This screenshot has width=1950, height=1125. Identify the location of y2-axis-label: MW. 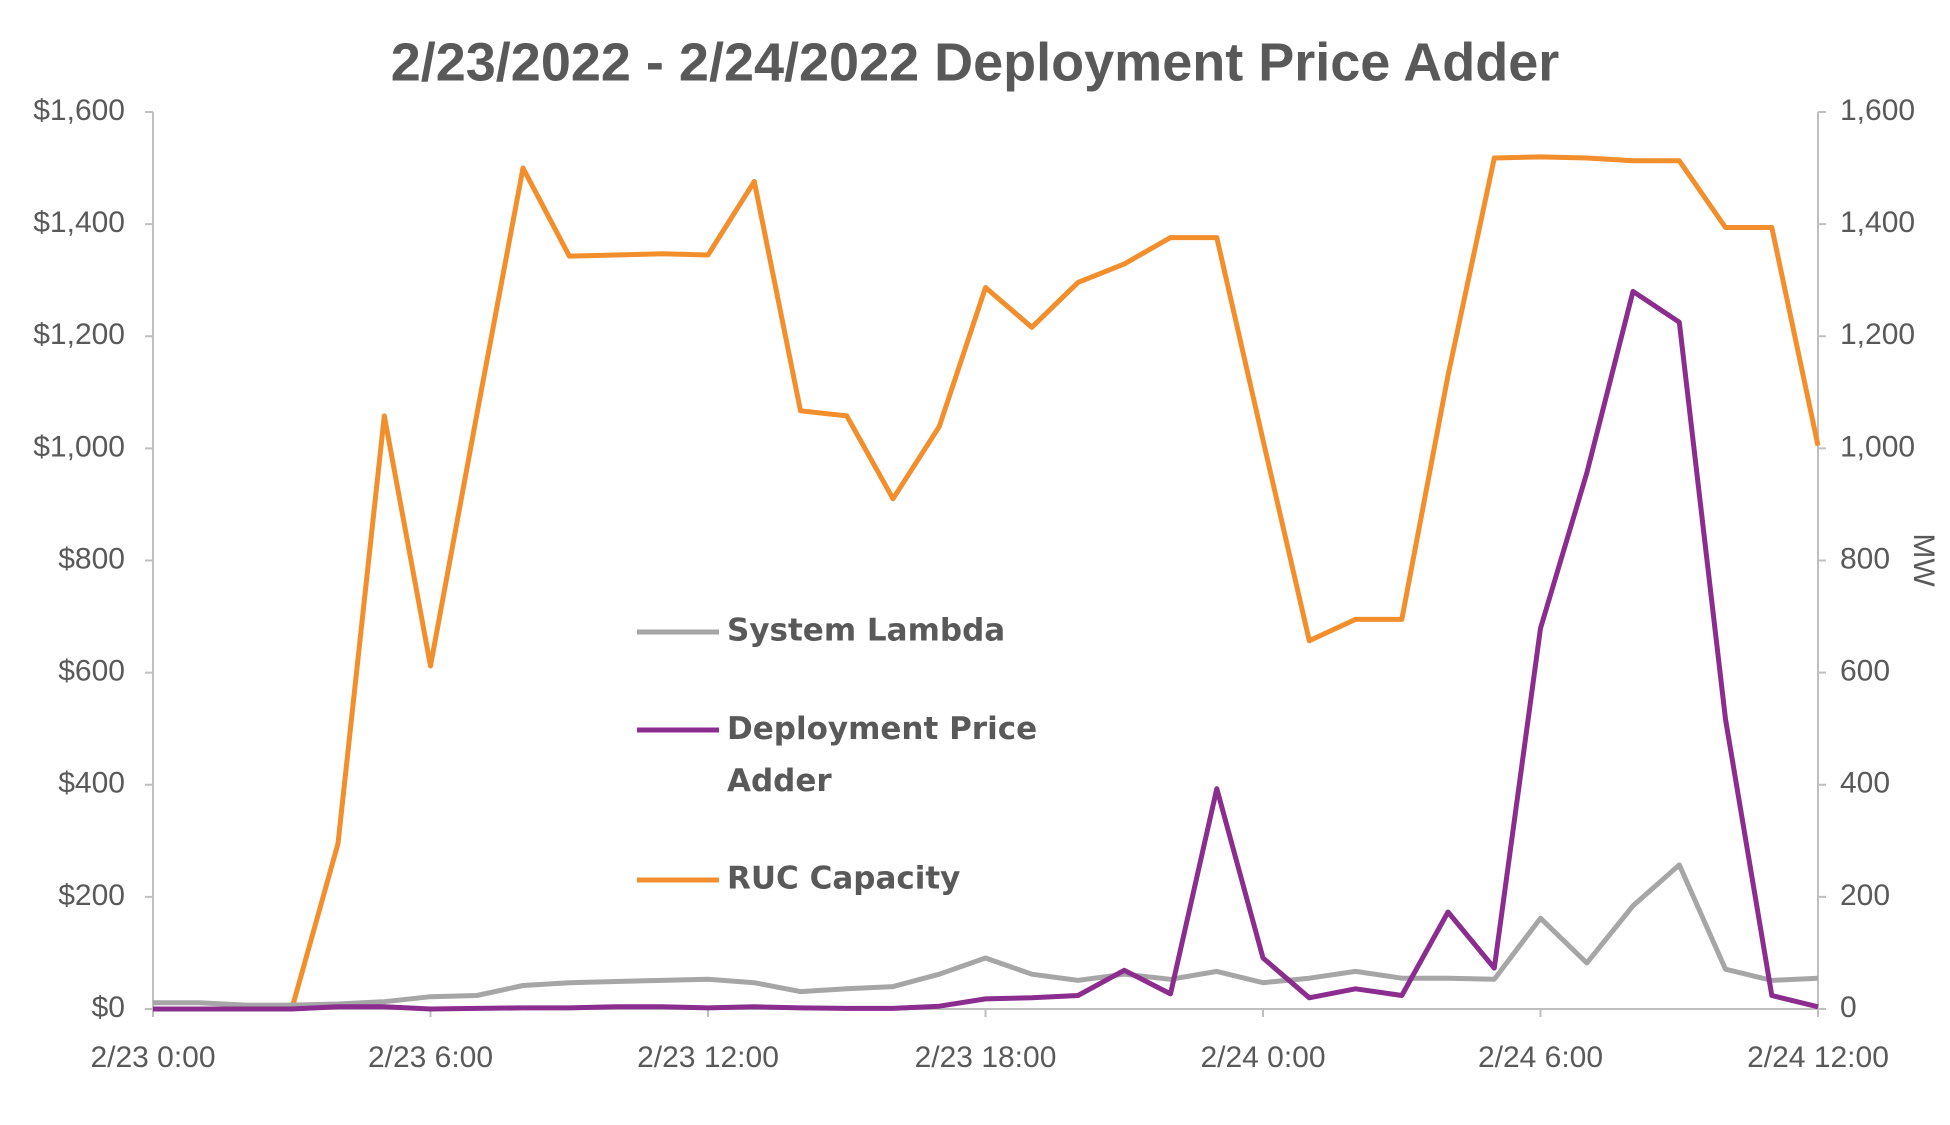
(1923, 560).